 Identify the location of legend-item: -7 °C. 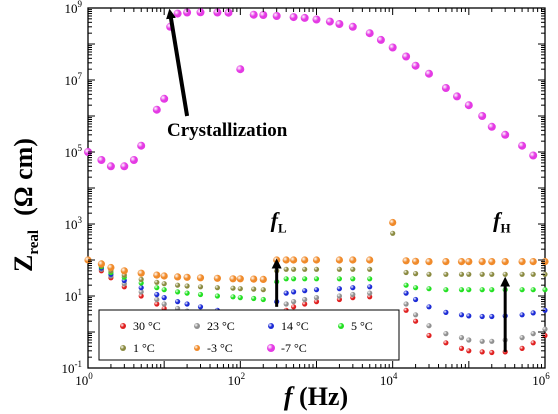
(287, 348).